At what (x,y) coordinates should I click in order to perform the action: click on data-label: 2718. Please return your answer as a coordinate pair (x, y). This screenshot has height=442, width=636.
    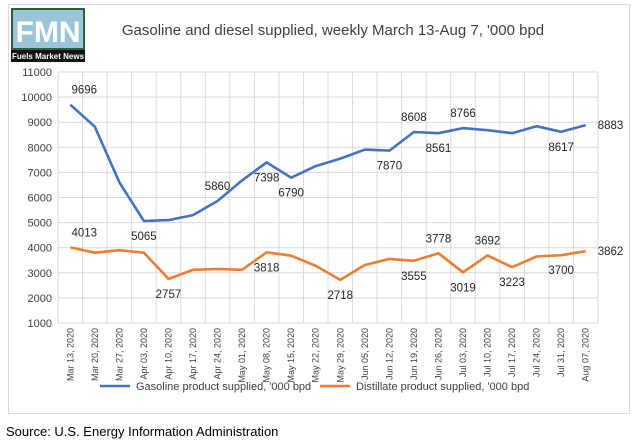
    Looking at the image, I should click on (340, 296).